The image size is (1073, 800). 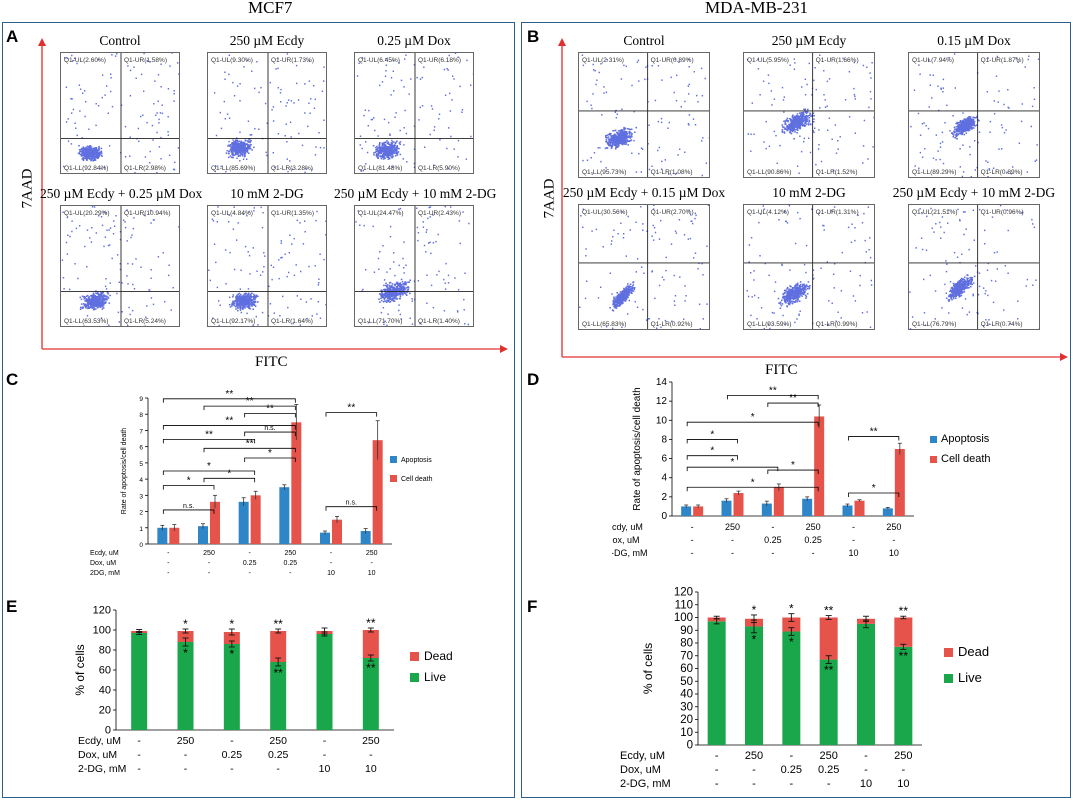 I want to click on y-tick-label: 7, so click(x=141, y=431).